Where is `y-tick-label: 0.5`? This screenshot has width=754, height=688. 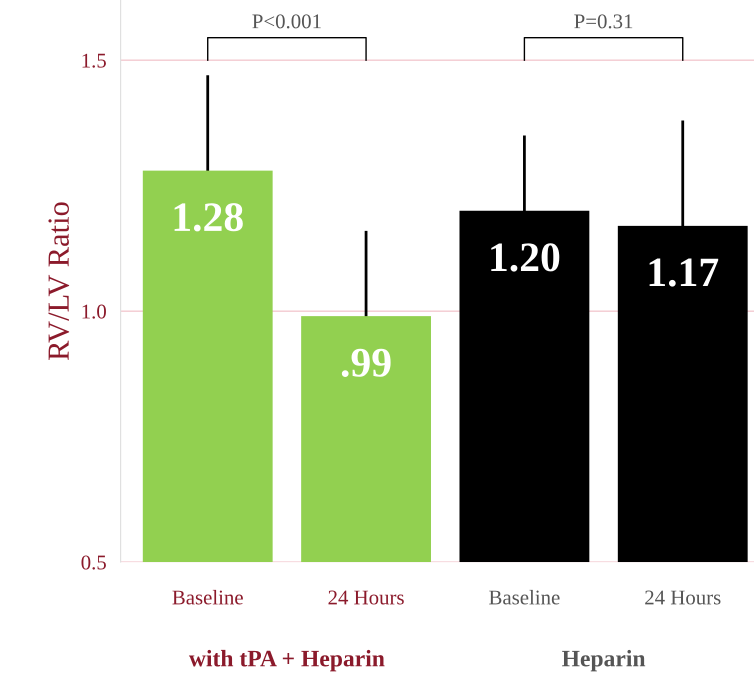
y-tick-label: 0.5 is located at coordinates (94, 562).